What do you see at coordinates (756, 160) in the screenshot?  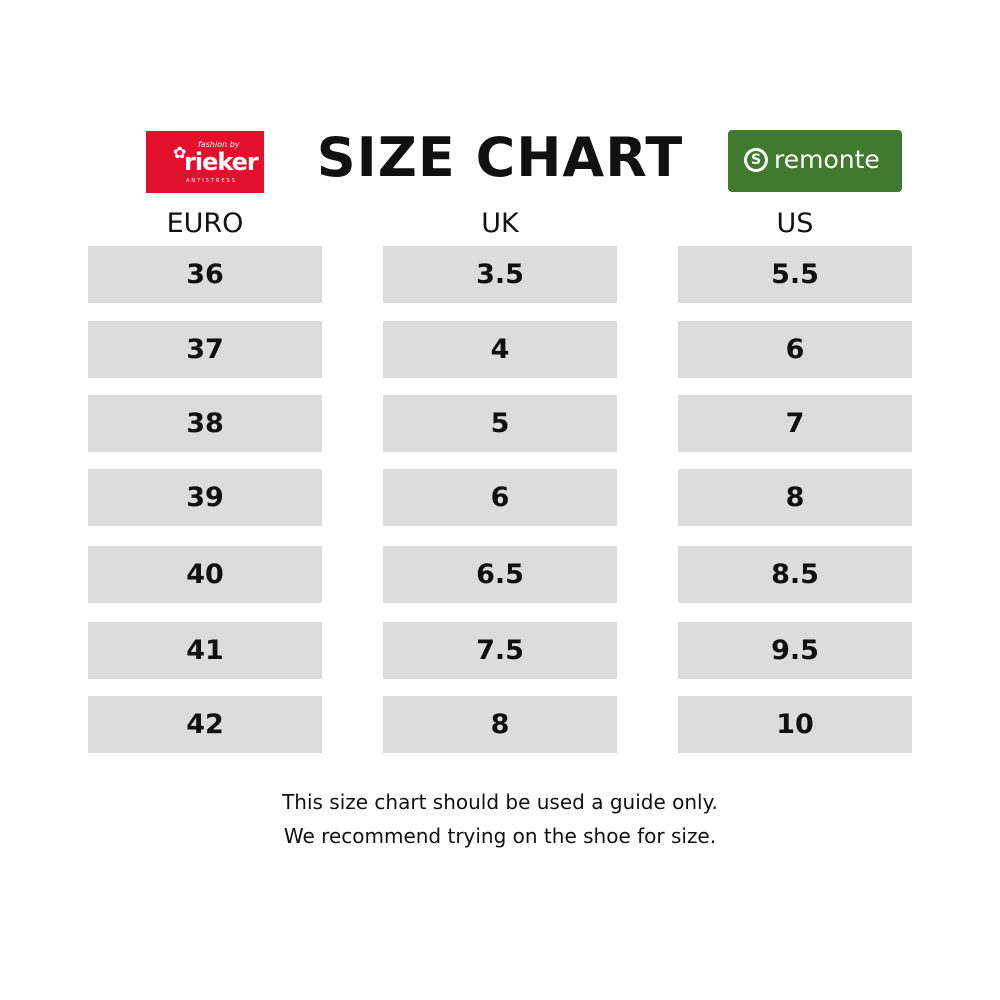 I see `remonte-emblem-icon: S` at bounding box center [756, 160].